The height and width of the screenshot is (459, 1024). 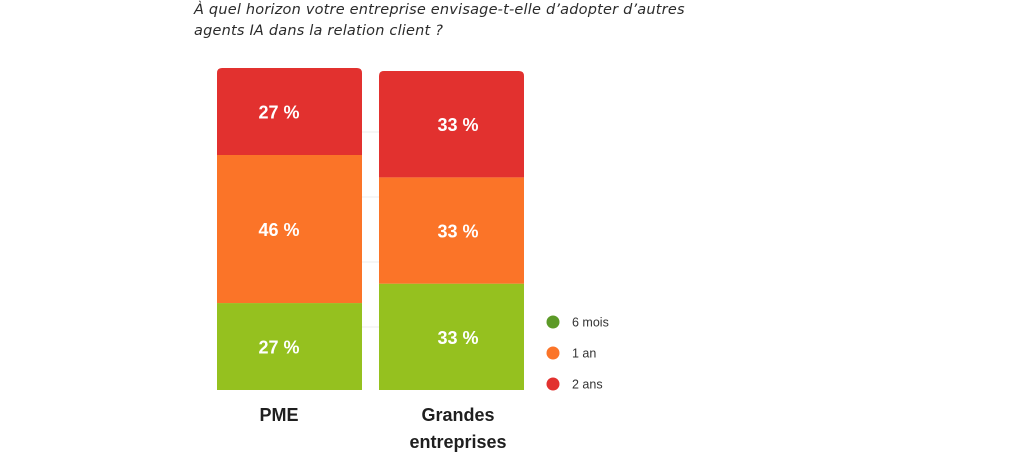 I want to click on data-label-1-1: 33 %, so click(x=457, y=232).